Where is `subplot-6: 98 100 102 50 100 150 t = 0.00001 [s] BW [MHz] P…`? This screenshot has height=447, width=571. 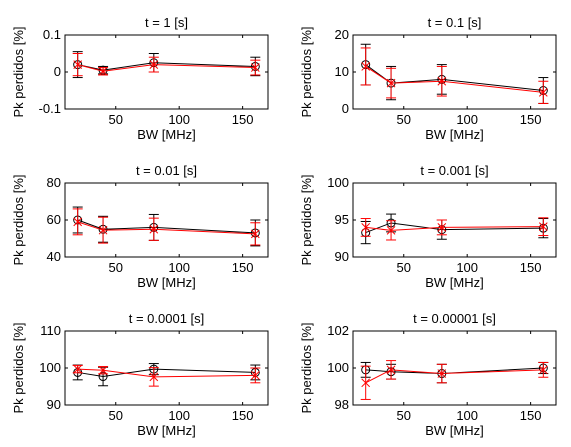
subplot-6: 98 100 102 50 100 150 t = 0.00001 [s] BW [MHz] P… is located at coordinates (428, 374).